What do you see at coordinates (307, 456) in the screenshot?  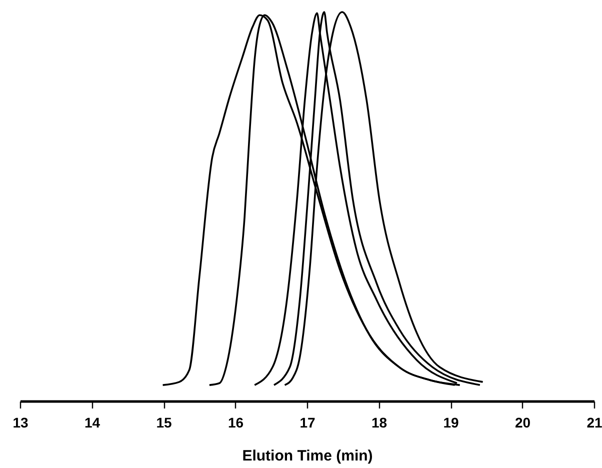 I see `x-axis-title: Elution Time (min)` at bounding box center [307, 456].